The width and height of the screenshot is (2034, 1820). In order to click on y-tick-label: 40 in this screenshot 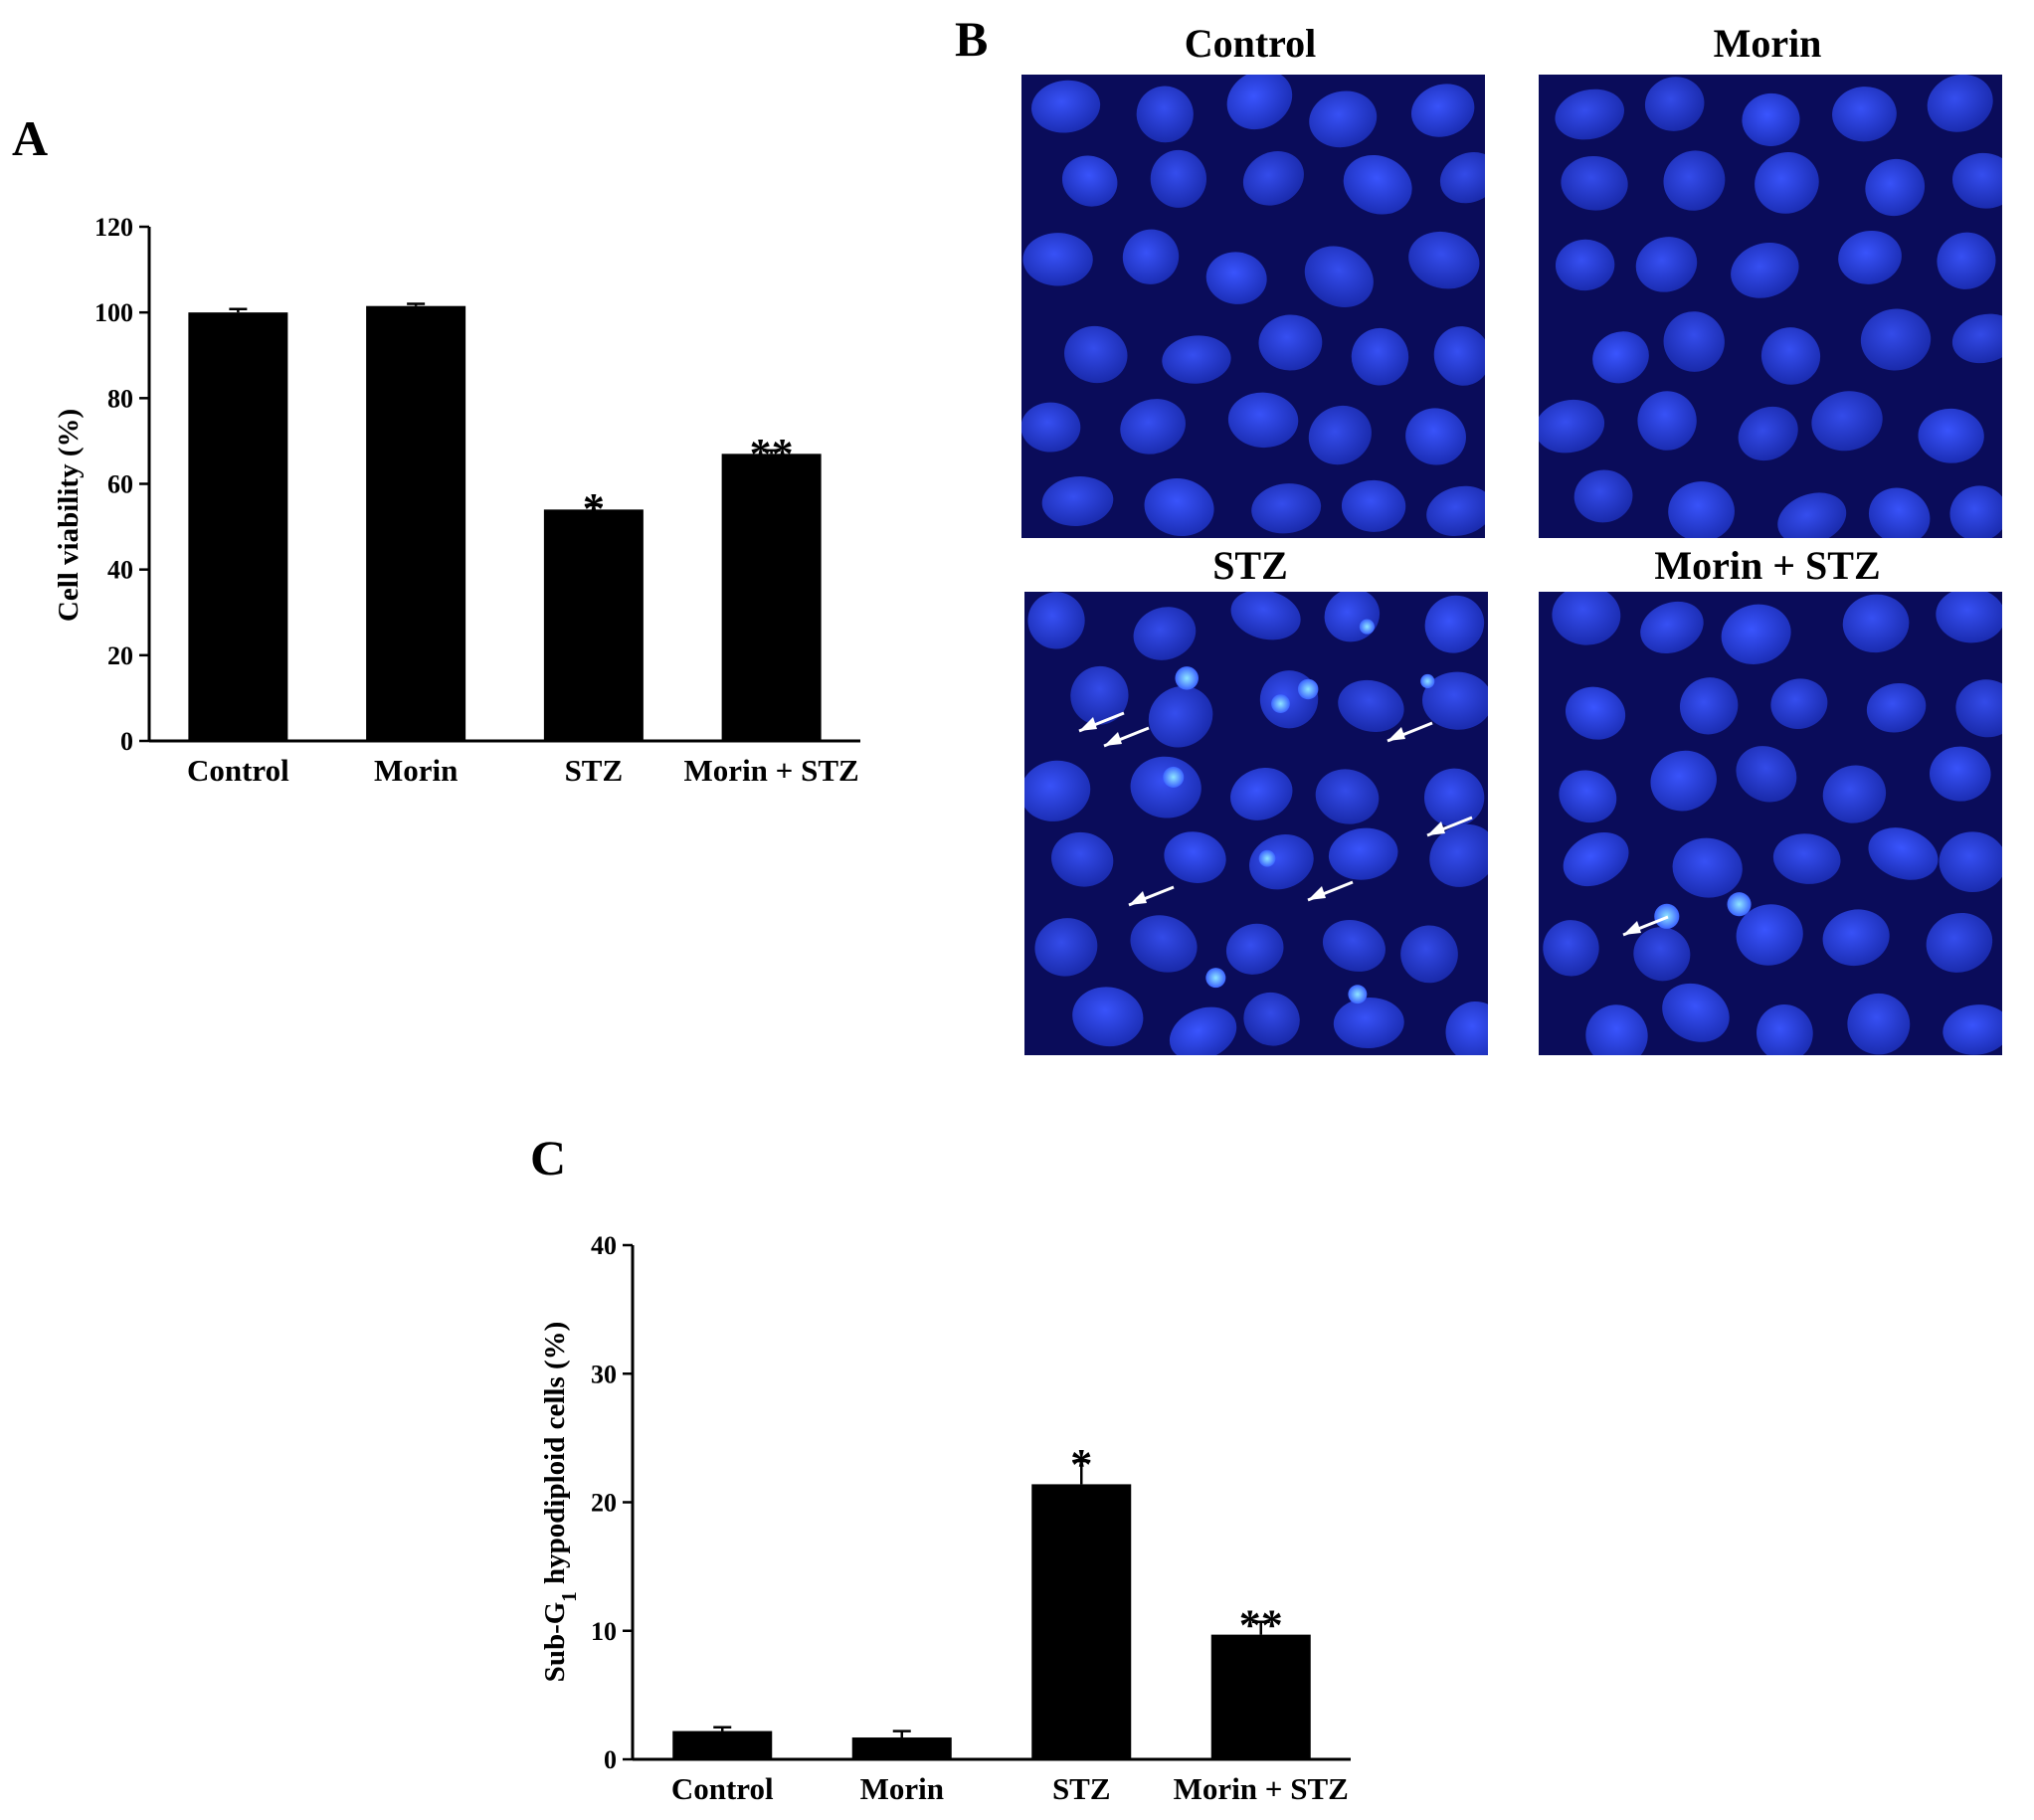, I will do `click(604, 1245)`.